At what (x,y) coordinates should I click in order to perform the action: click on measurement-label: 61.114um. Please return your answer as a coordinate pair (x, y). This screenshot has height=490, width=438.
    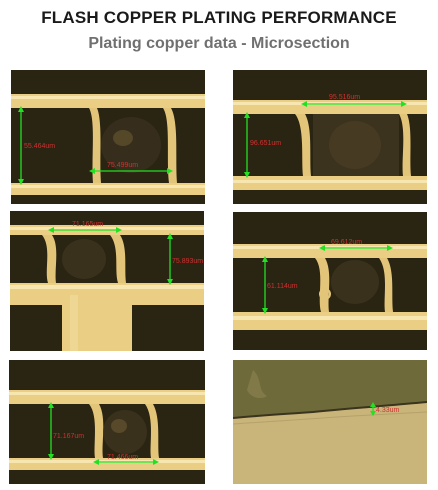
    Looking at the image, I should click on (282, 286).